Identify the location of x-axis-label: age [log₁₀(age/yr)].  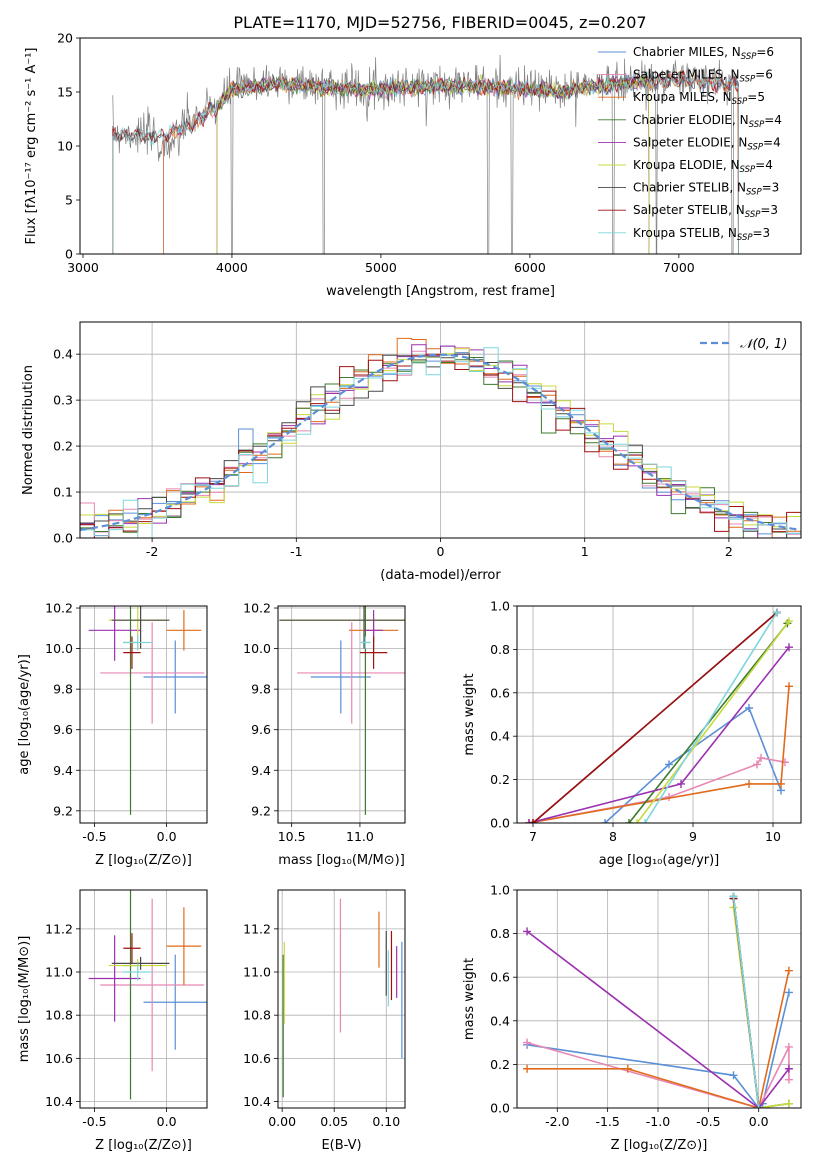
(659, 860).